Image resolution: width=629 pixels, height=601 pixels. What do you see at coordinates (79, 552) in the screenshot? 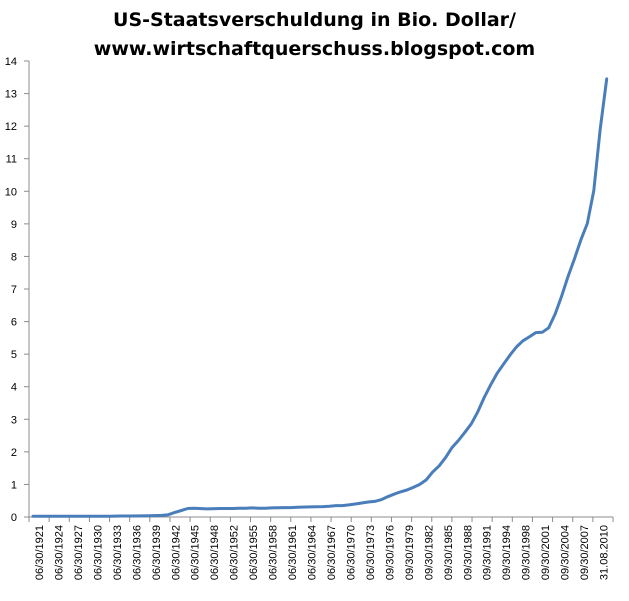
I see `x-tick-label: 06/30/1927` at bounding box center [79, 552].